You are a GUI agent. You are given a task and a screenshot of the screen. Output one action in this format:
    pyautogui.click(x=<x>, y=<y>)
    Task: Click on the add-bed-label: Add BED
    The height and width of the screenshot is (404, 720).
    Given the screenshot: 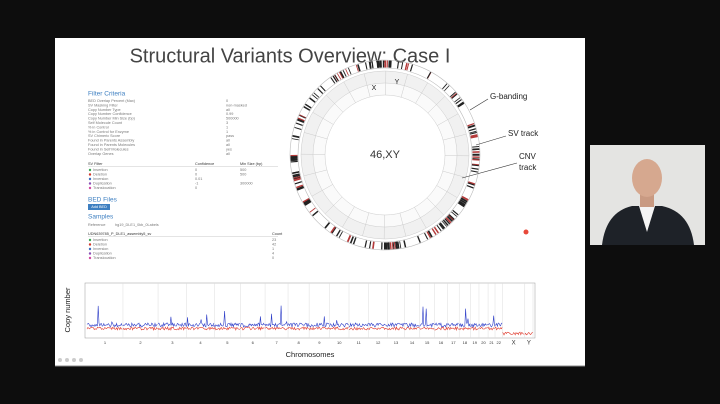 What is the action you would take?
    pyautogui.click(x=99, y=207)
    